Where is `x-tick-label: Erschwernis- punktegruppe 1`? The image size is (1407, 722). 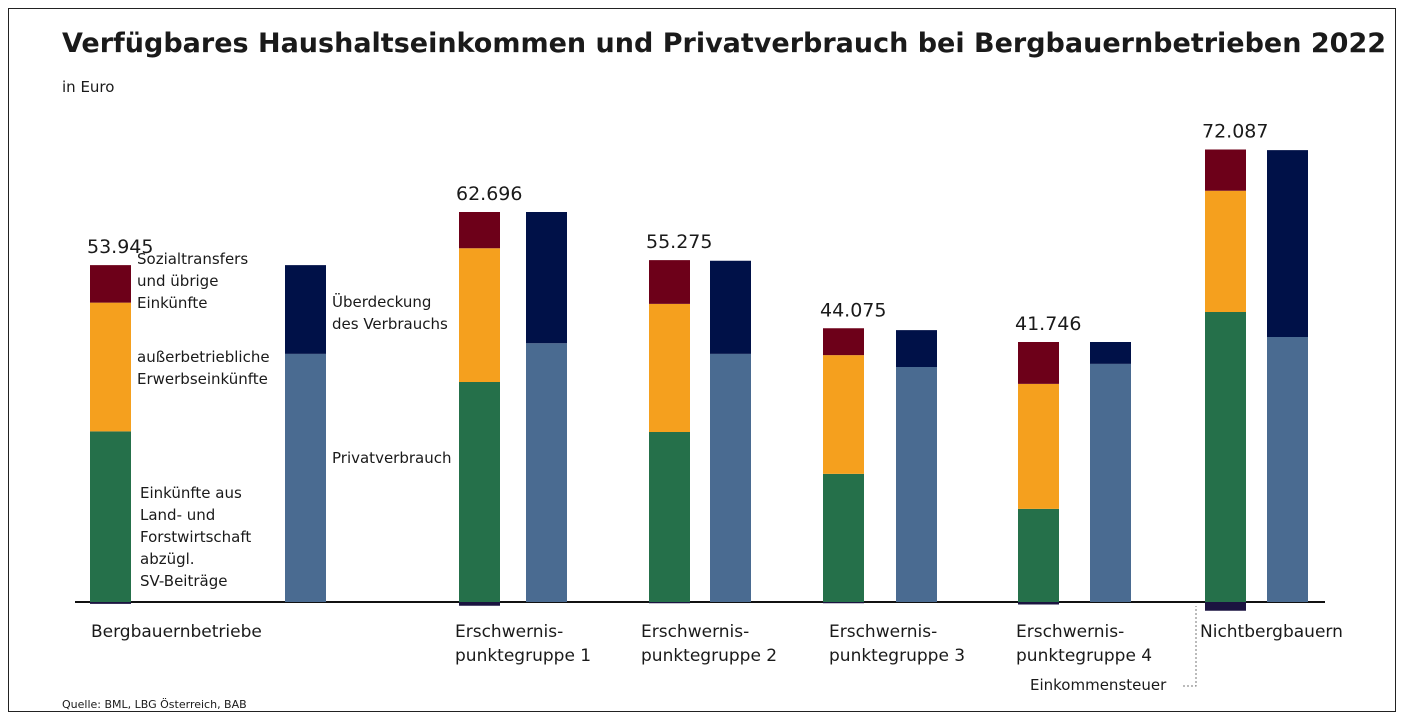 x-tick-label: Erschwernis- punktegruppe 1 is located at coordinates (523, 644).